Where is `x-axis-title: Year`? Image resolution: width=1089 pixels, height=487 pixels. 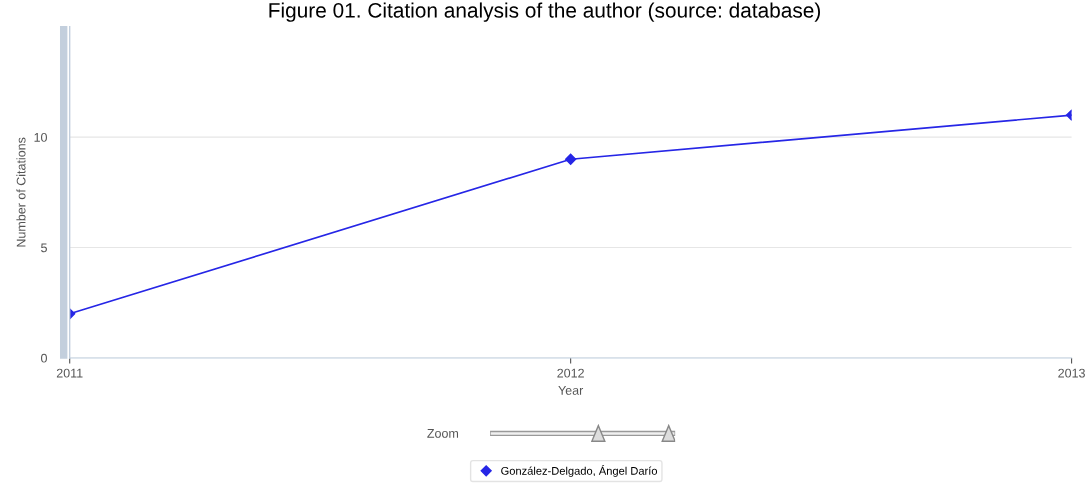 x-axis-title: Year is located at coordinates (571, 390).